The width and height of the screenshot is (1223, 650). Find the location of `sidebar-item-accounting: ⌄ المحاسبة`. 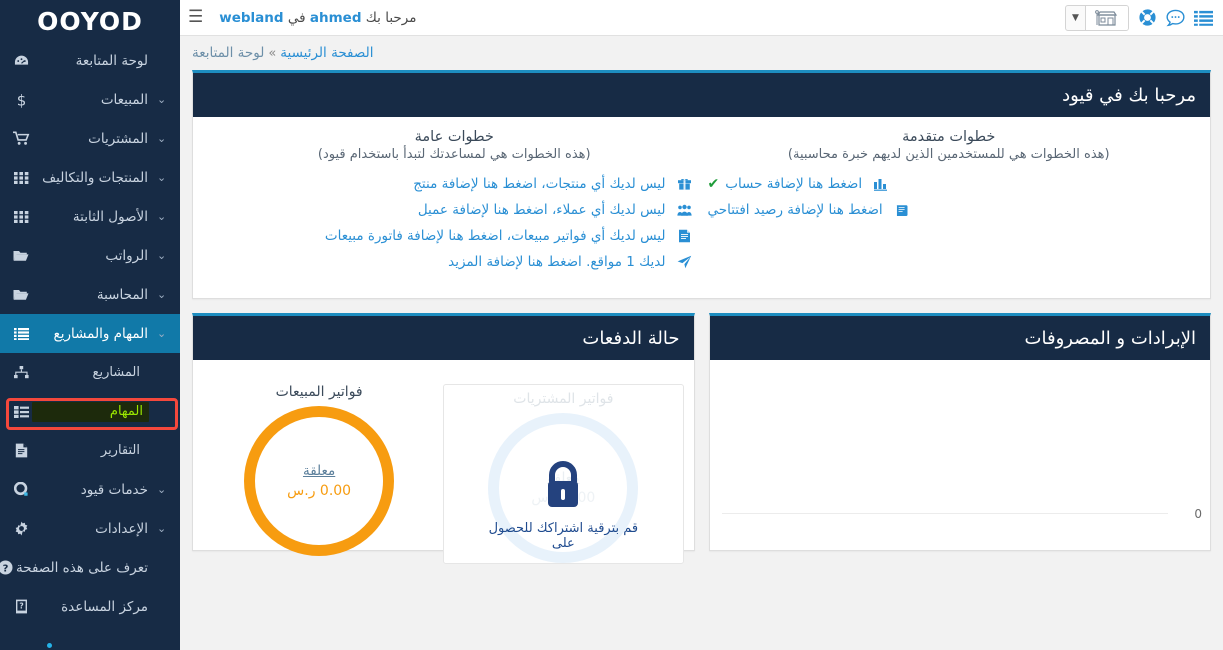

sidebar-item-accounting: ⌄ المحاسبة is located at coordinates (90, 294).